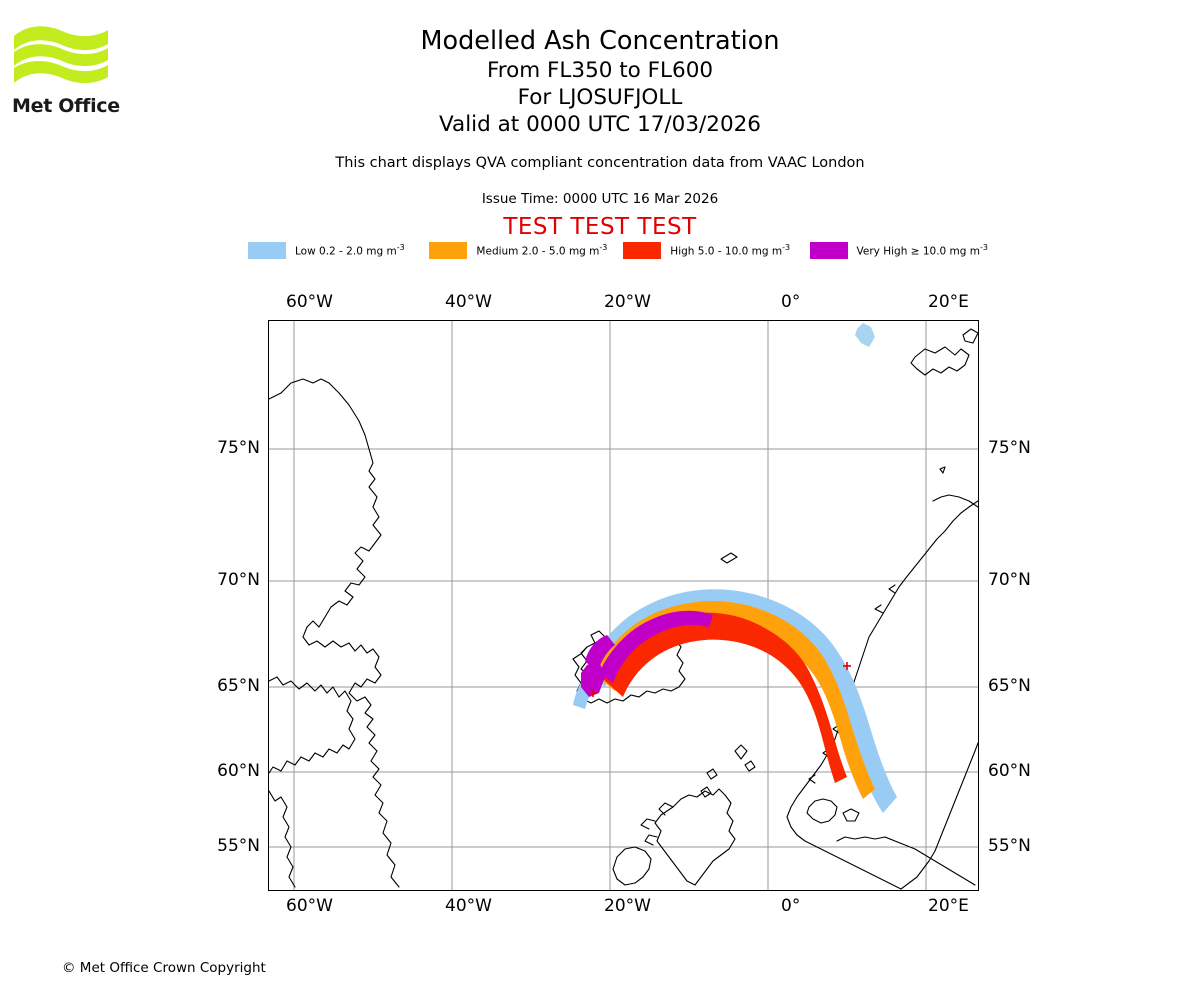 The width and height of the screenshot is (1200, 1000). What do you see at coordinates (955, 501) in the screenshot?
I see `north-cape-coast` at bounding box center [955, 501].